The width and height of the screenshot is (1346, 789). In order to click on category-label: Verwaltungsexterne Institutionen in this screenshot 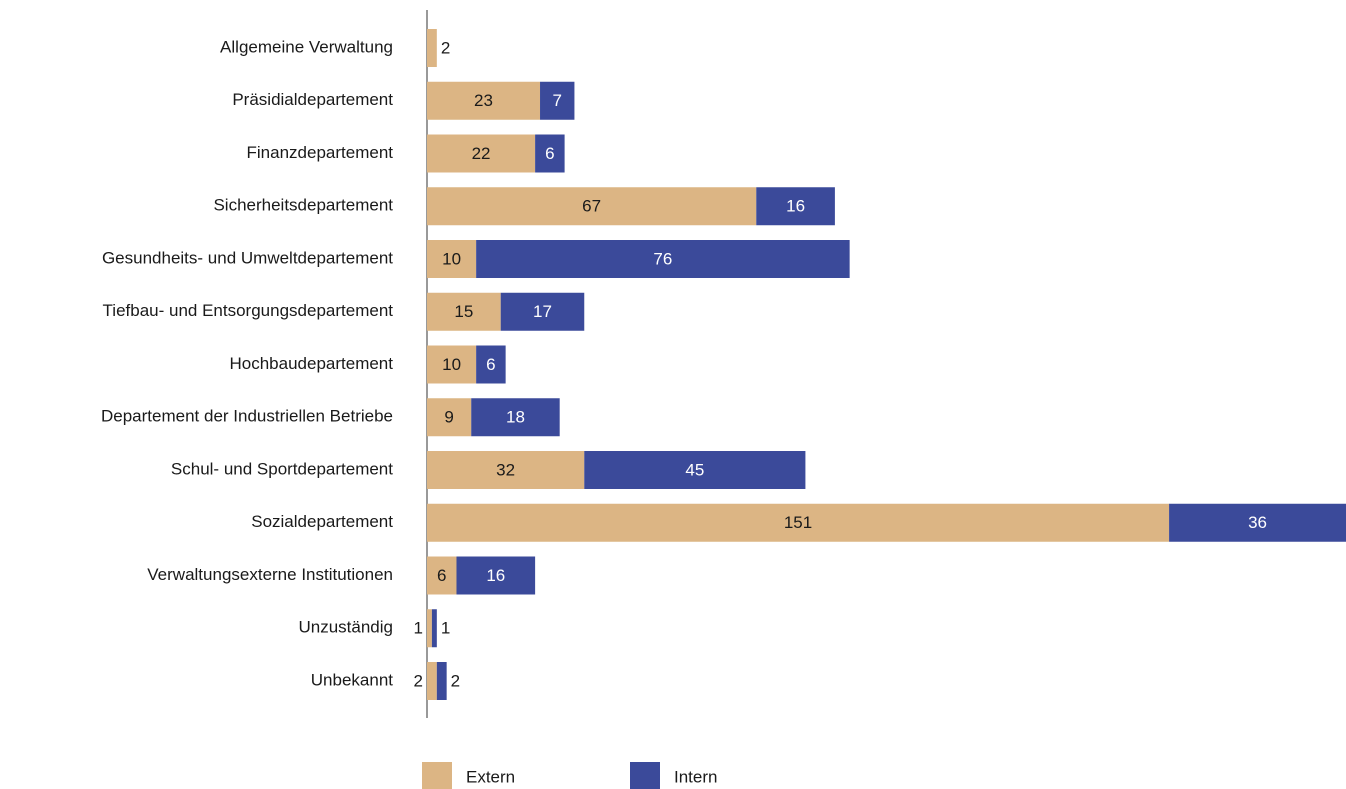, I will do `click(270, 574)`.